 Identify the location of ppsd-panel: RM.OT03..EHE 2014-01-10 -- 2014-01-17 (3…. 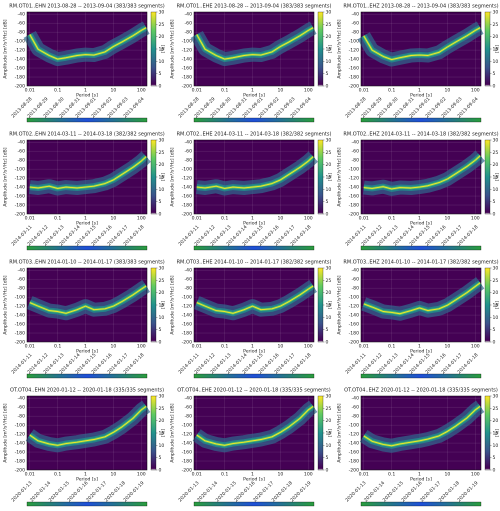
(252, 319).